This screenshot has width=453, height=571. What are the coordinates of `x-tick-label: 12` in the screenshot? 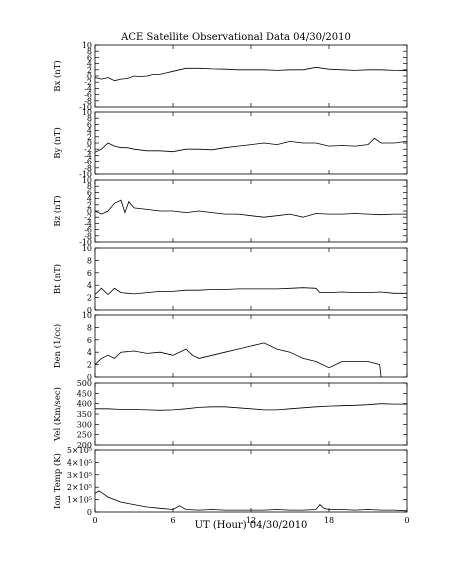 It's located at (251, 520).